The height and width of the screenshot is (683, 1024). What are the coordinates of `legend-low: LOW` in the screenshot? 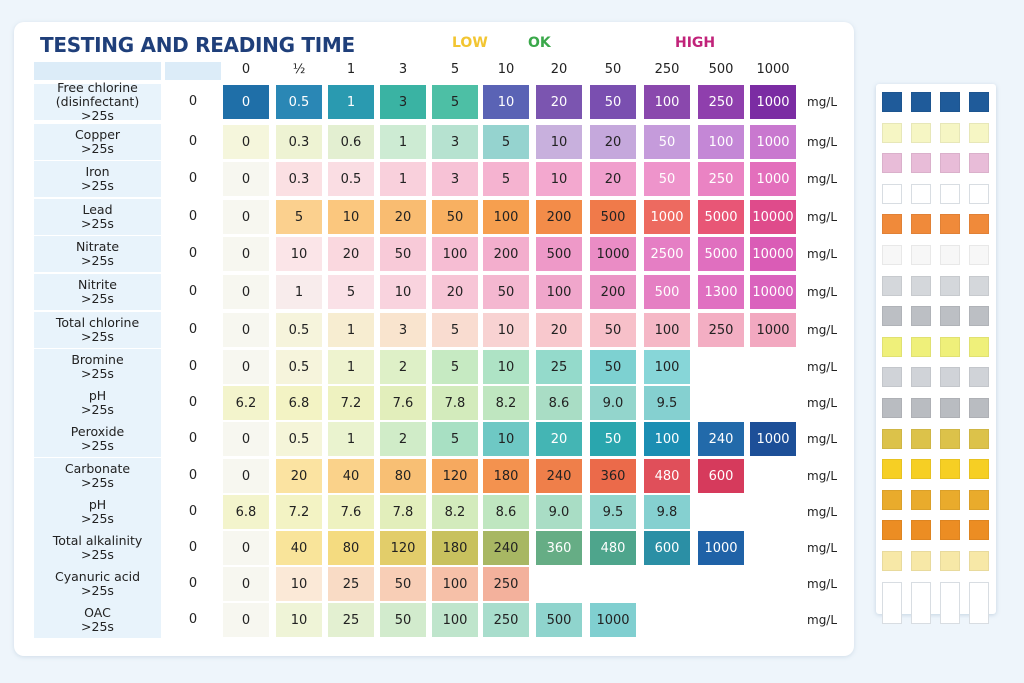 It's located at (470, 43).